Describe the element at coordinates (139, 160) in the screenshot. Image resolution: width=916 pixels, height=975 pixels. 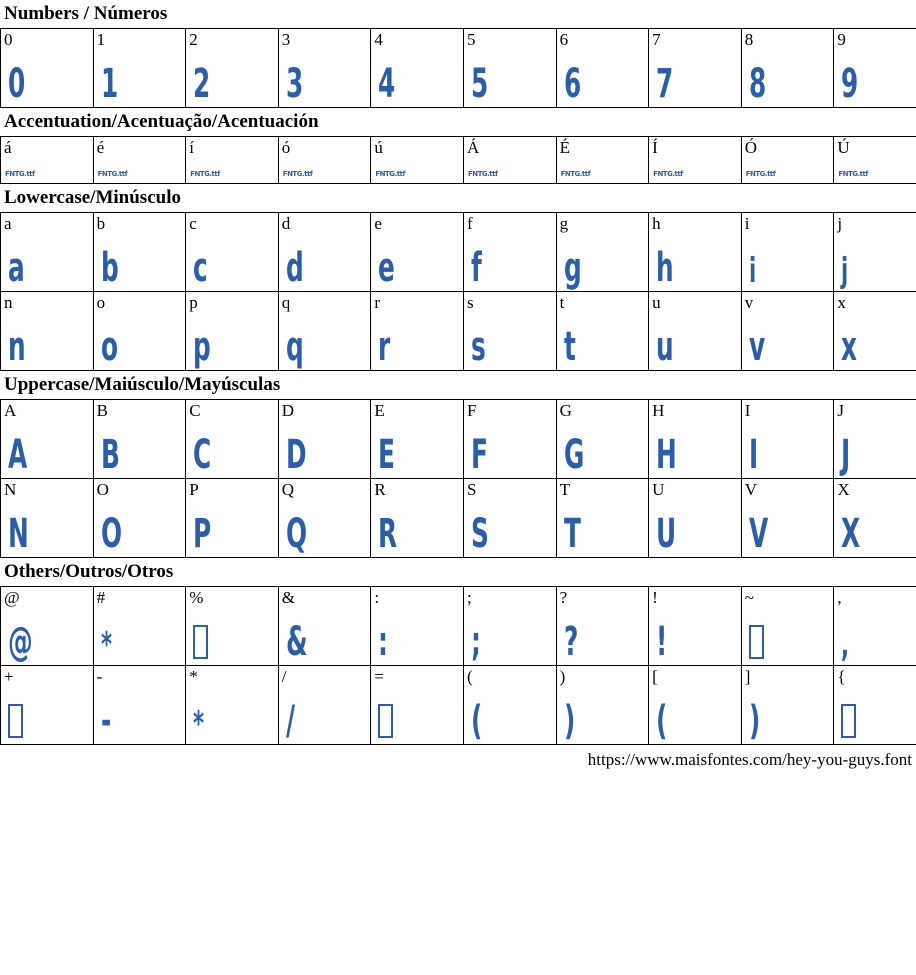
I see `glyph-cell: é FNTG.ttf` at that location.